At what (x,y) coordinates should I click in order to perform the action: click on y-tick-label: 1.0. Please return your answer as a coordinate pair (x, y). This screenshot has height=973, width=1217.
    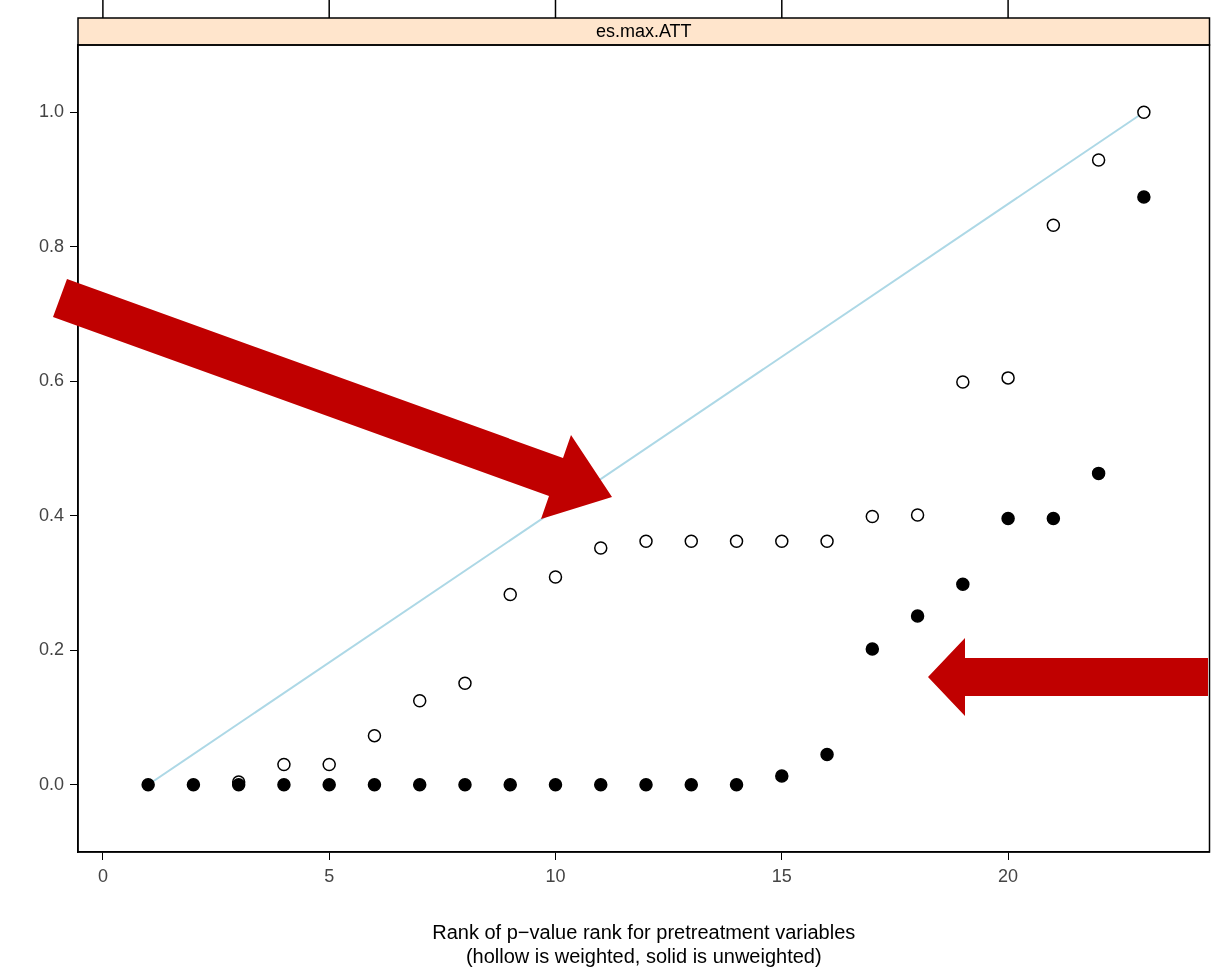
    Looking at the image, I should click on (51, 111).